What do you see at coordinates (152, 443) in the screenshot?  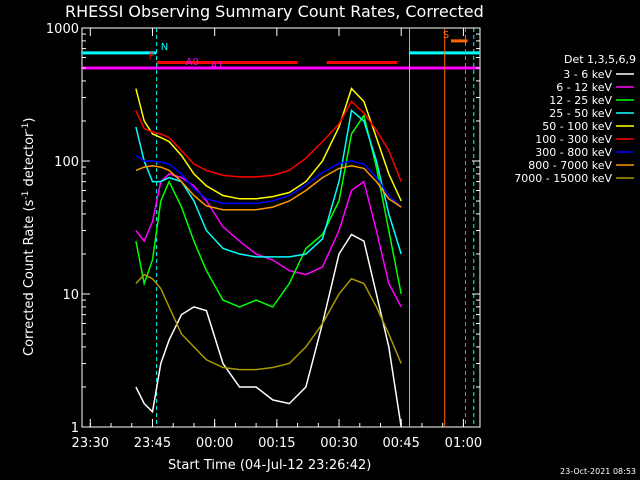 I see `x-tick-label-1: 23:45` at bounding box center [152, 443].